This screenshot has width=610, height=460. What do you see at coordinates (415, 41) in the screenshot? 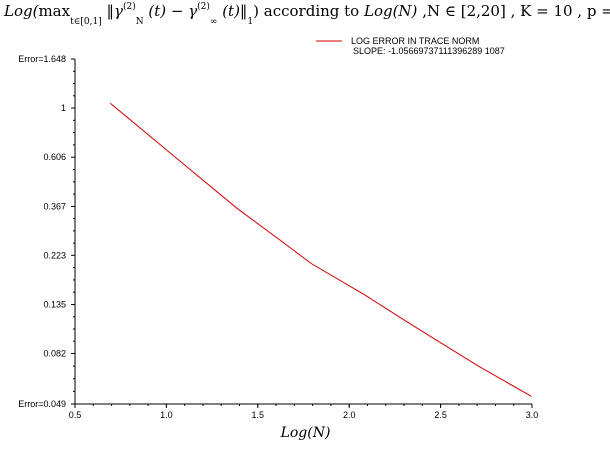
I see `legend-series-name: LOG ERROR IN TRACE NORM` at bounding box center [415, 41].